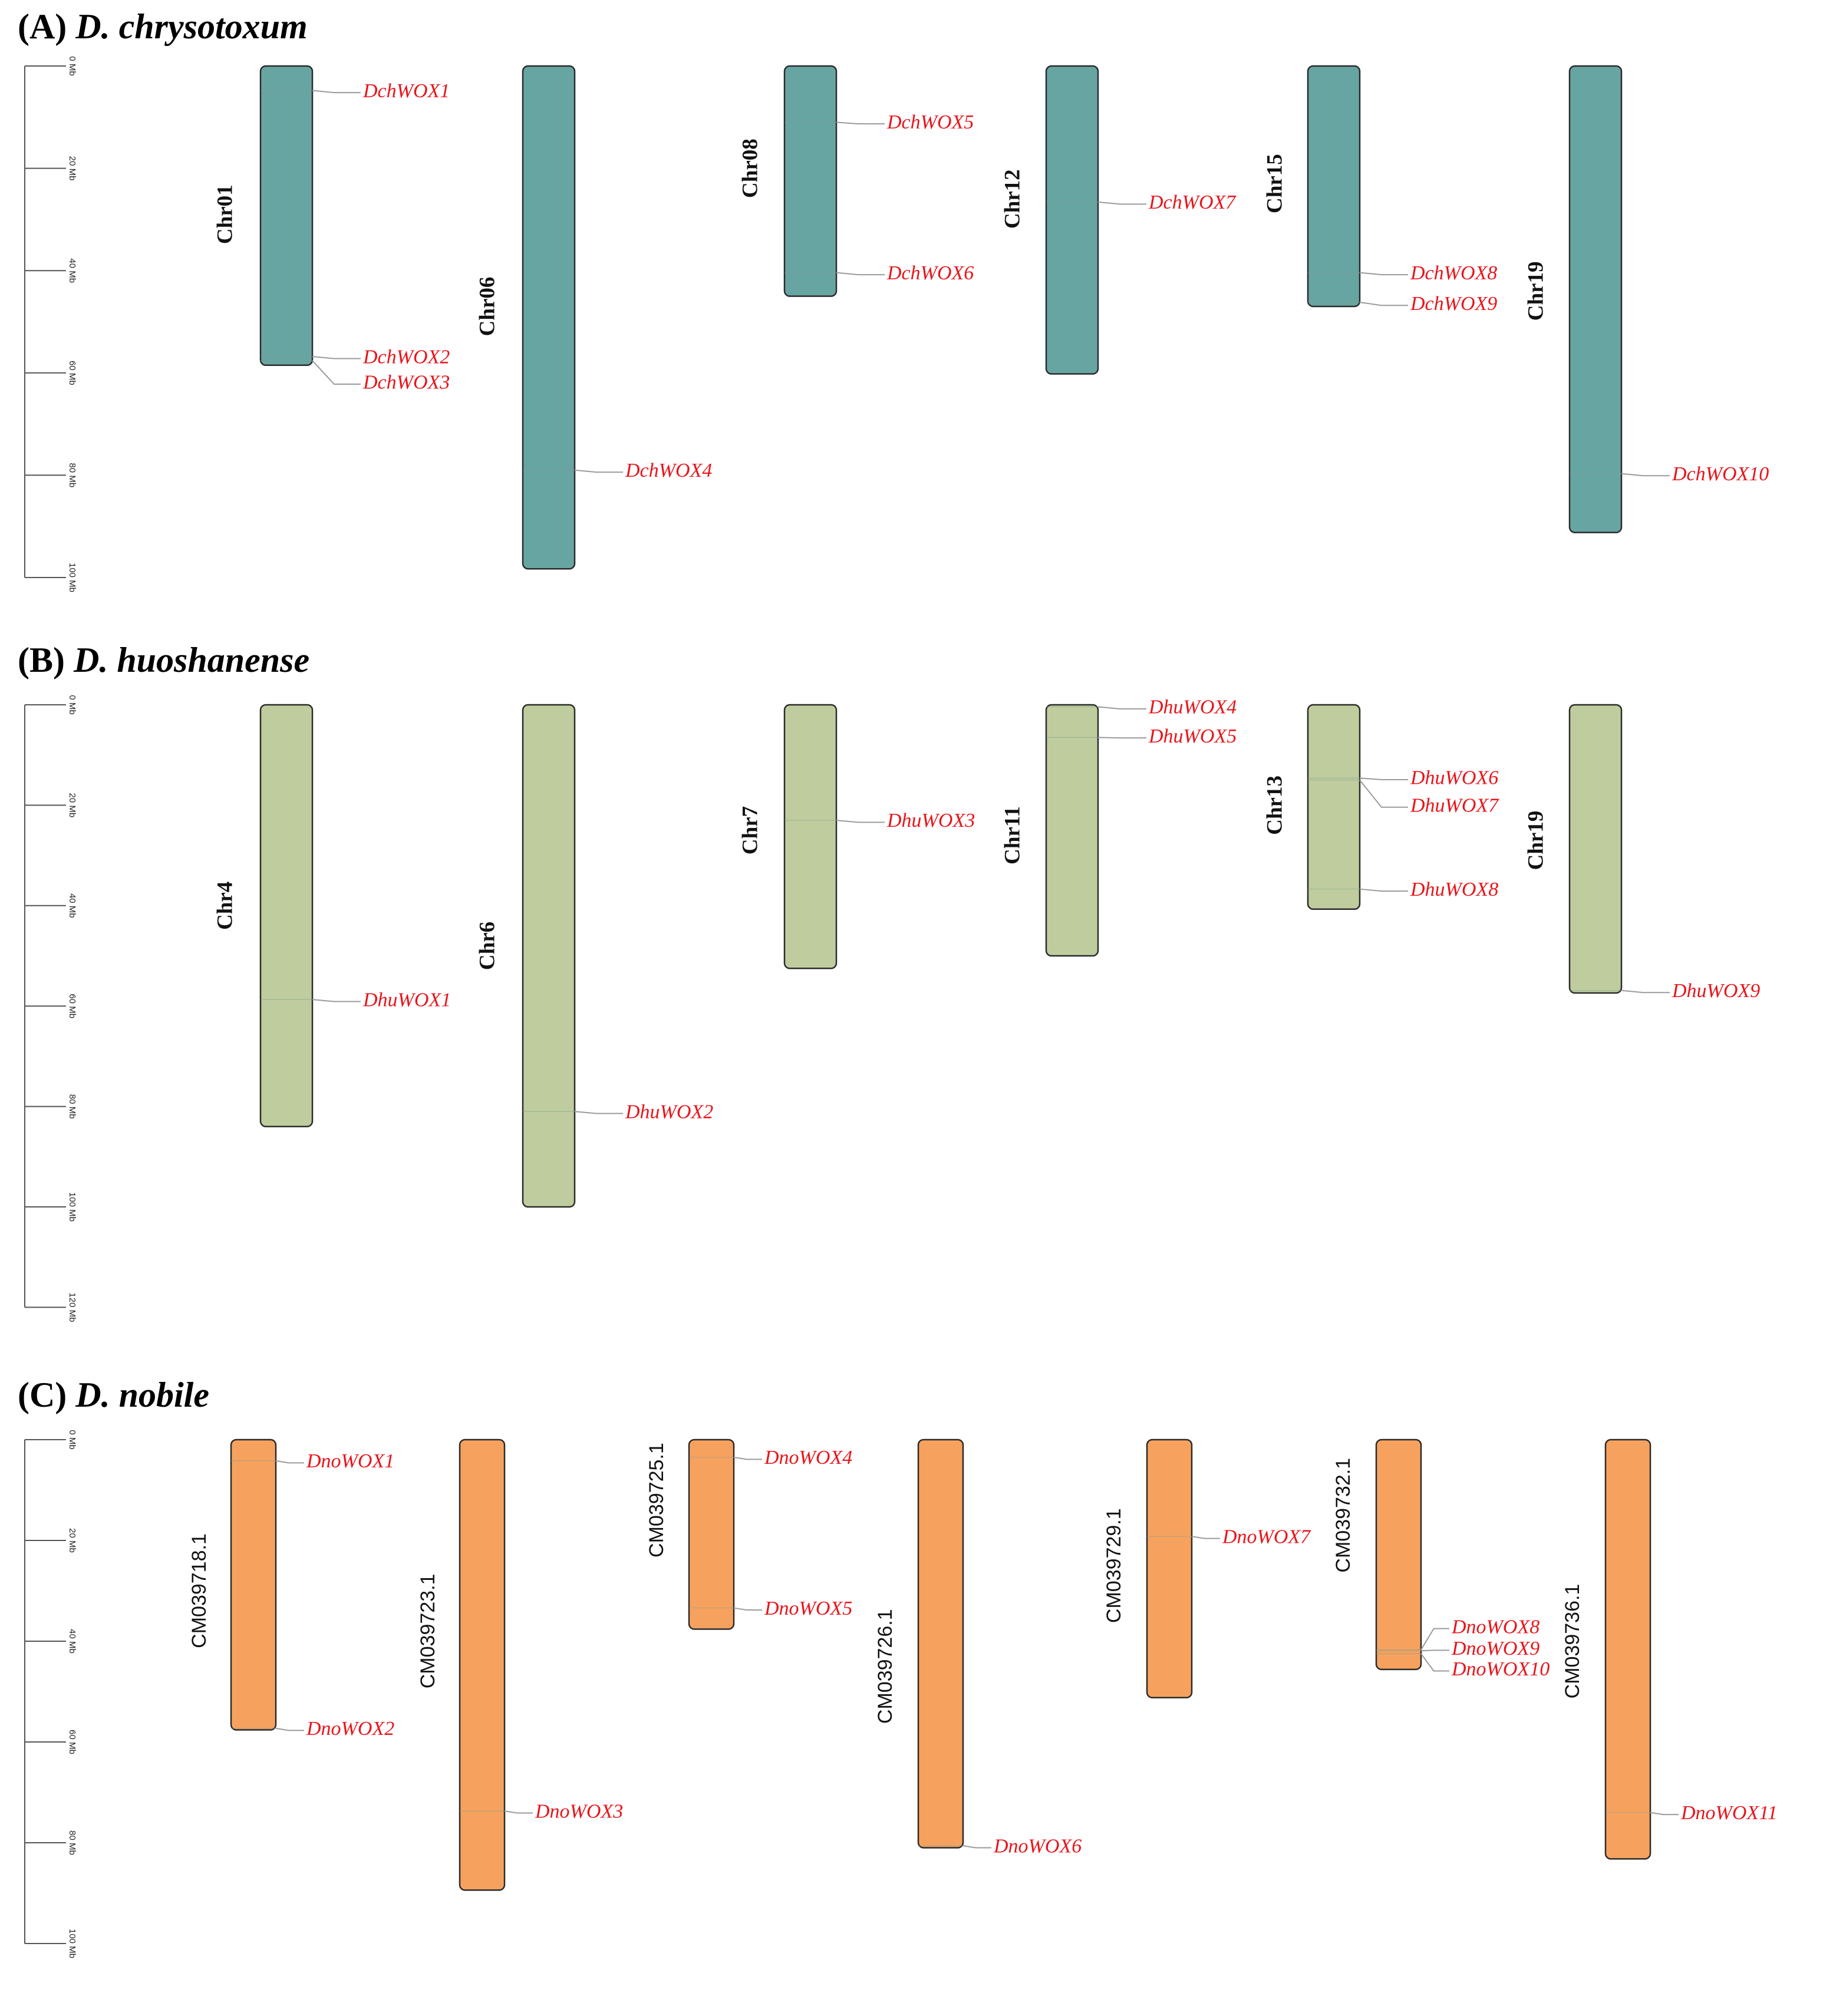  Describe the element at coordinates (1453, 304) in the screenshot. I see `gene-label-dchwox9: DchWOX9` at that location.